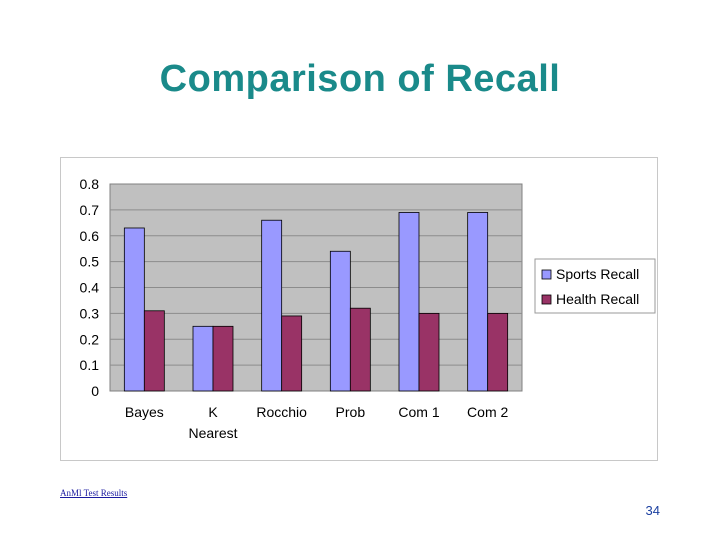  What do you see at coordinates (281, 412) in the screenshot?
I see `x-tick-label: Rocchio` at bounding box center [281, 412].